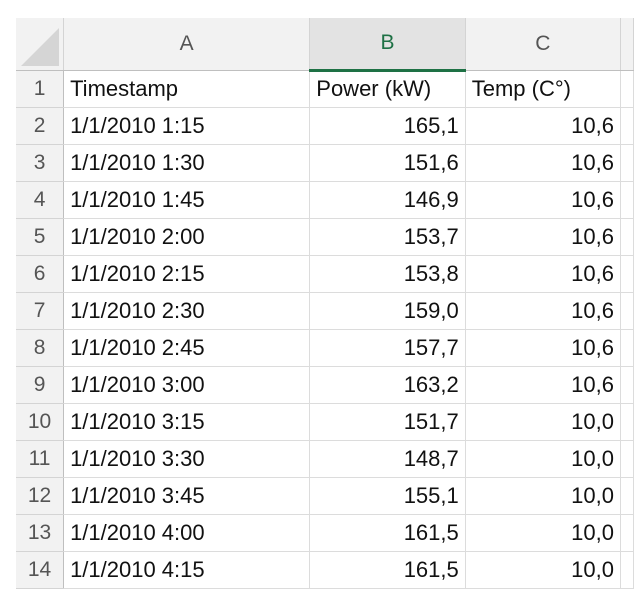 The image size is (634, 616). Describe the element at coordinates (187, 237) in the screenshot. I see `cell-a: 1/1/2010 2:00` at that location.